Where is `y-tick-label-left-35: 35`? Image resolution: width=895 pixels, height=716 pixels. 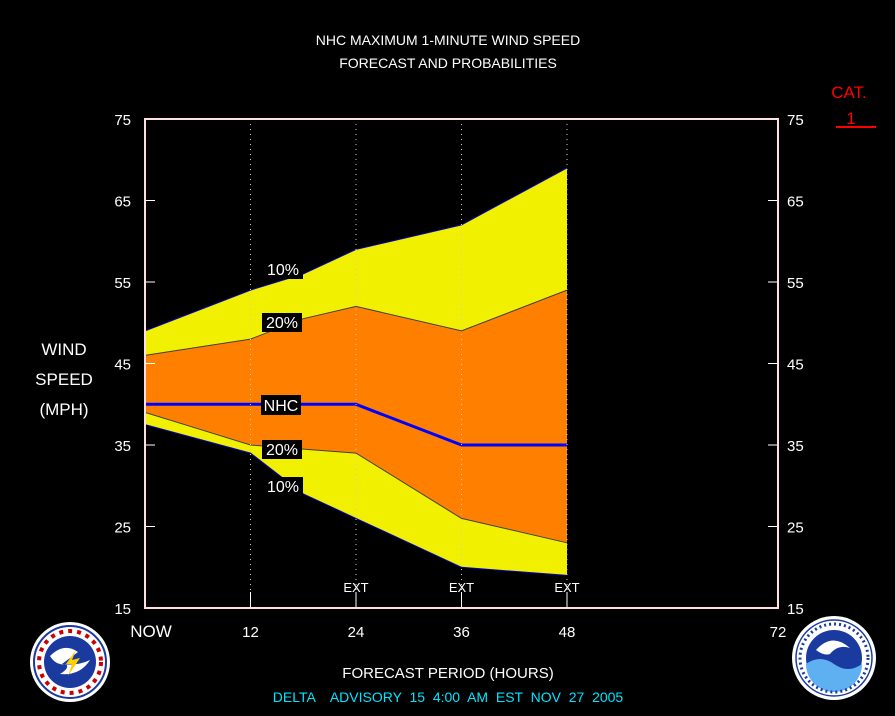 y-tick-label-left-35: 35 is located at coordinates (122, 446).